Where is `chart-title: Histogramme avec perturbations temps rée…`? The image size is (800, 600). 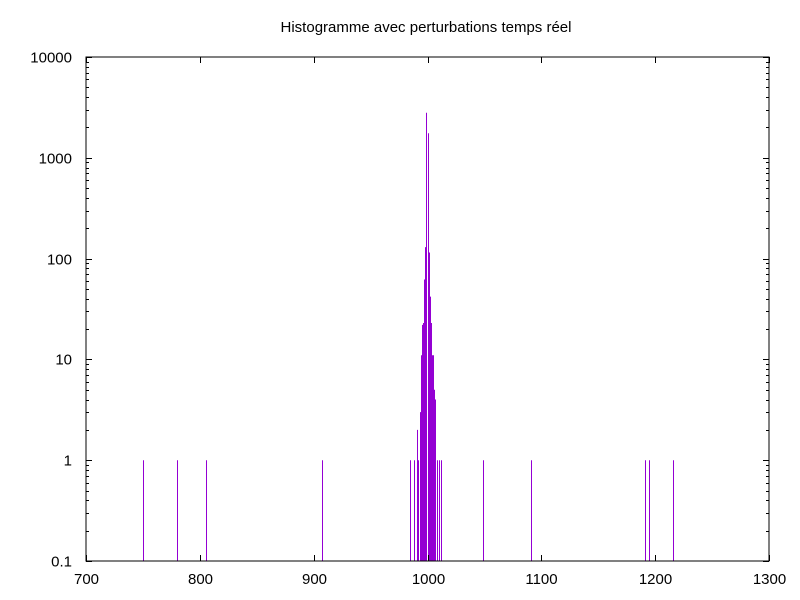 chart-title: Histogramme avec perturbations temps rée… is located at coordinates (426, 27).